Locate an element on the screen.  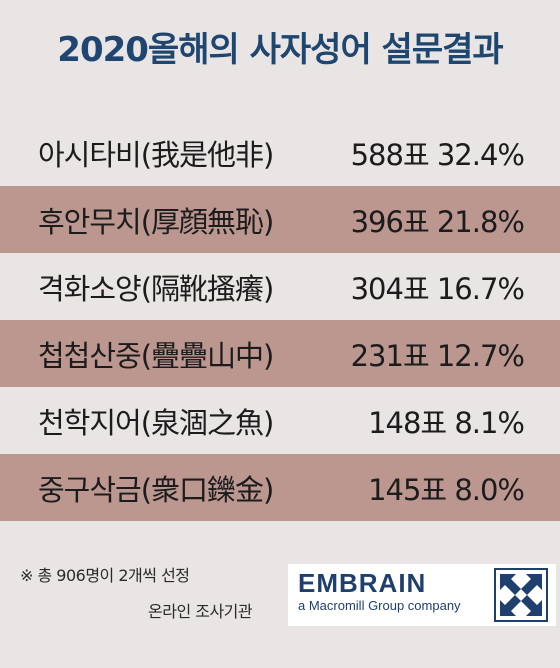
result-row: 후안무치(厚顔無恥) 396표 21.8% is located at coordinates (280, 219).